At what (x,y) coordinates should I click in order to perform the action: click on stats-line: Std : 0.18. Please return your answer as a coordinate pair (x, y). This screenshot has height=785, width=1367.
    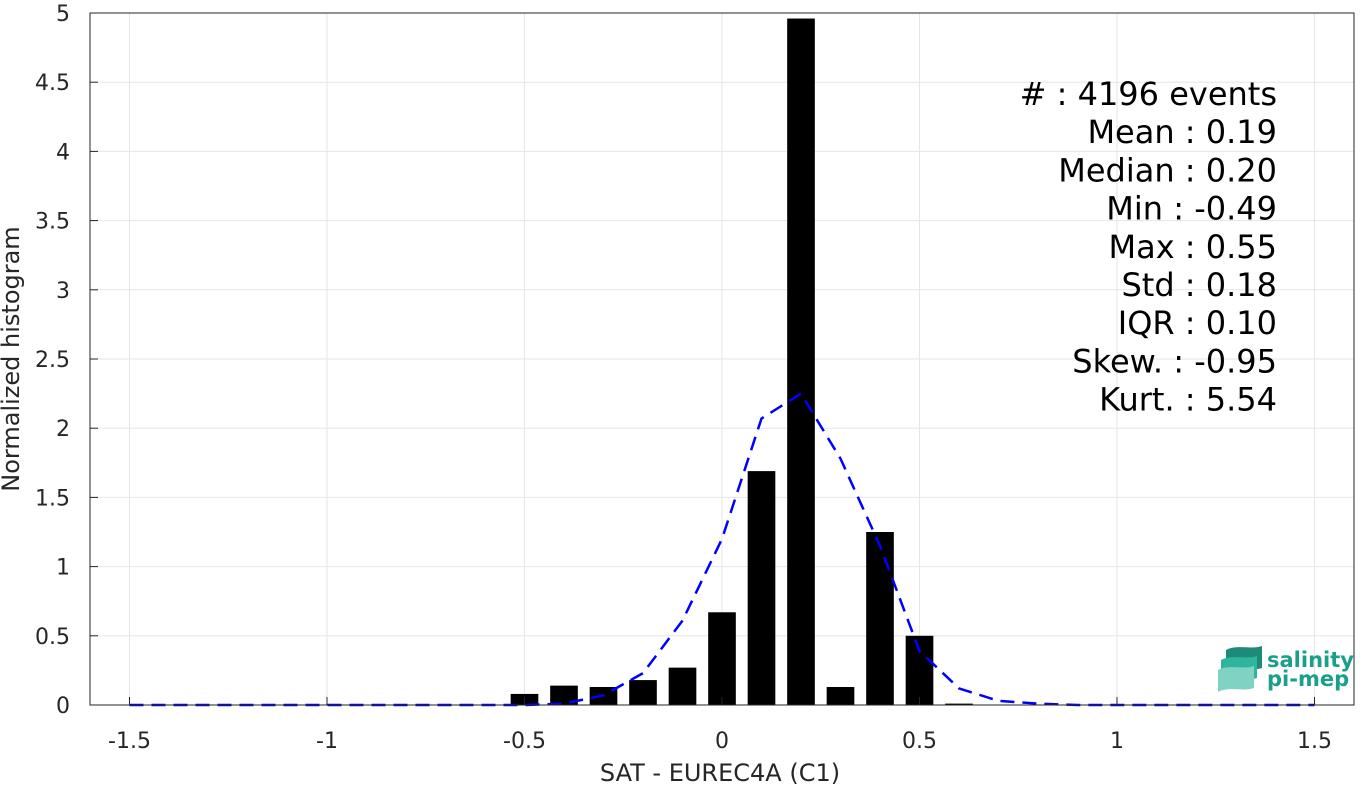
    Looking at the image, I should click on (1199, 285).